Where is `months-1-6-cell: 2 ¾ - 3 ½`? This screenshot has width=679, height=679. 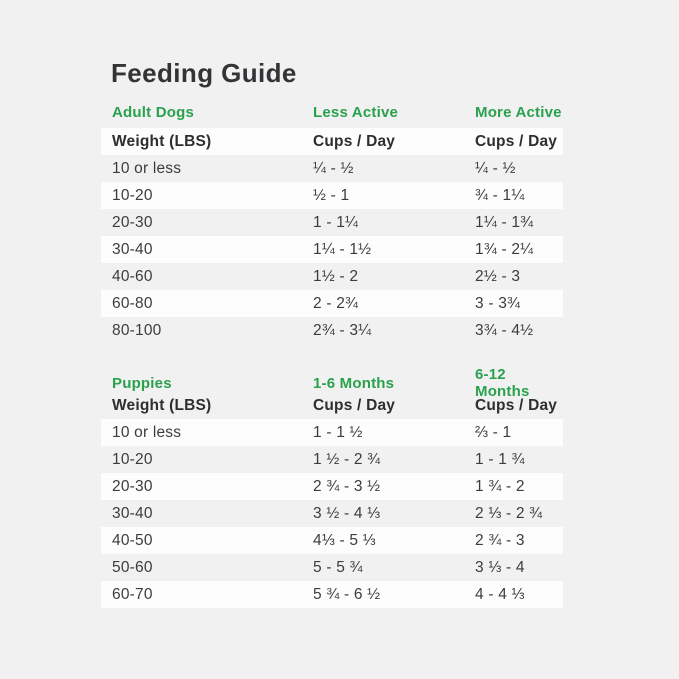
months-1-6-cell: 2 ¾ - 3 ½ is located at coordinates (347, 486).